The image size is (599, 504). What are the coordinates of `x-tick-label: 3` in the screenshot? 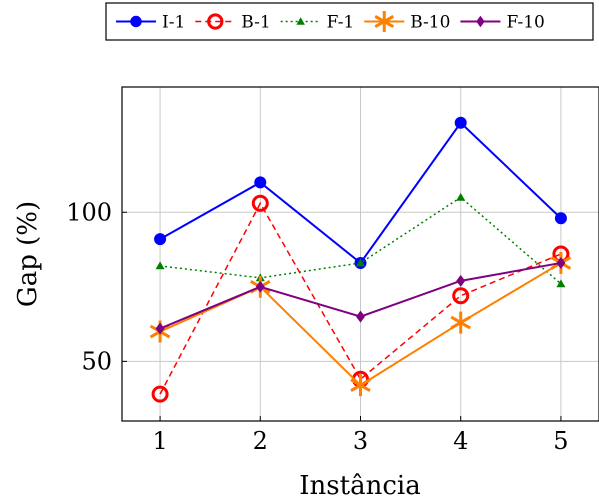 It's located at (360, 441).